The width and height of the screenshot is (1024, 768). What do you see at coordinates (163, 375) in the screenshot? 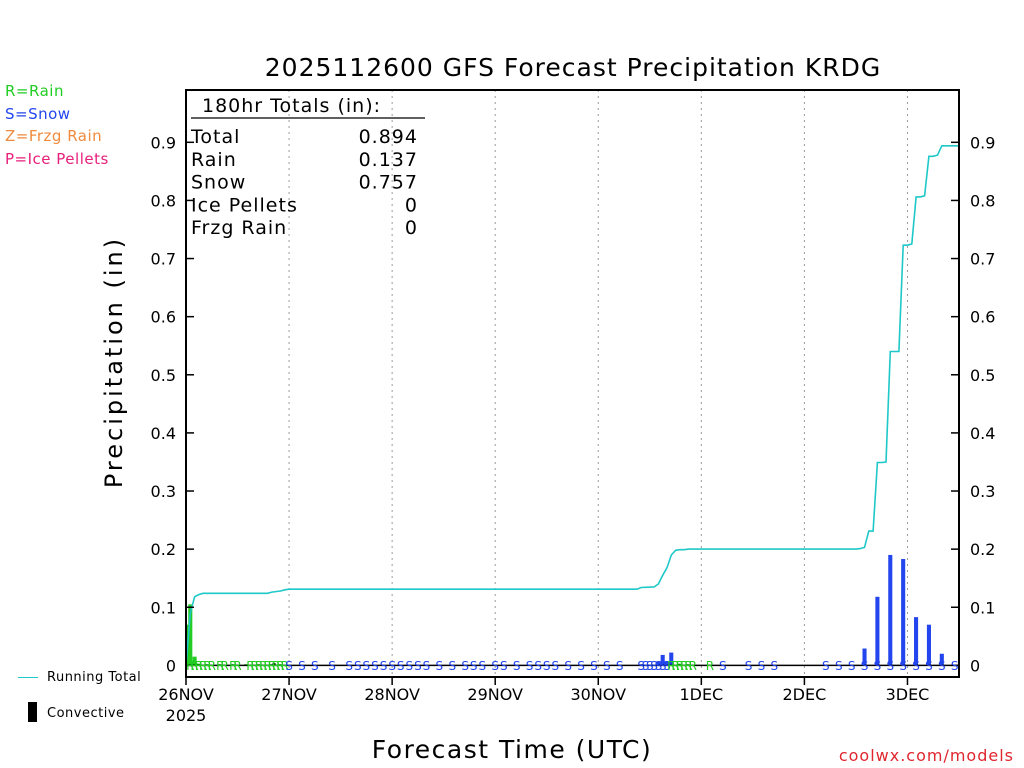
I see `y-tick-label-left: 0.5` at bounding box center [163, 375].